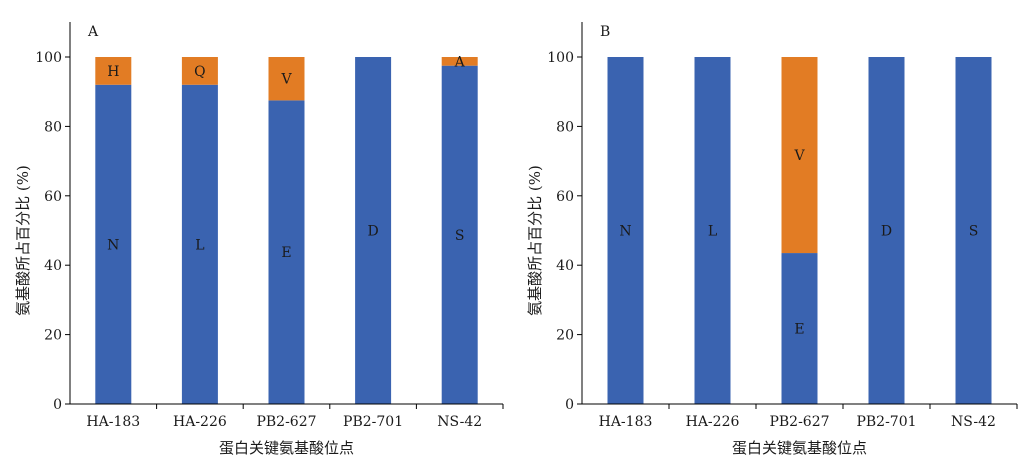 Image resolution: width=1034 pixels, height=468 pixels. What do you see at coordinates (93, 32) in the screenshot?
I see `panel-label: A` at bounding box center [93, 32].